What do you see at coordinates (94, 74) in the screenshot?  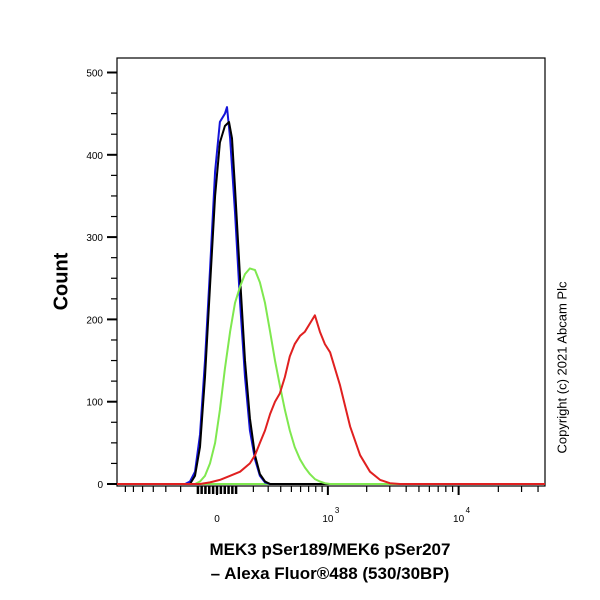 I see `y-tick-label: 500` at bounding box center [94, 74].